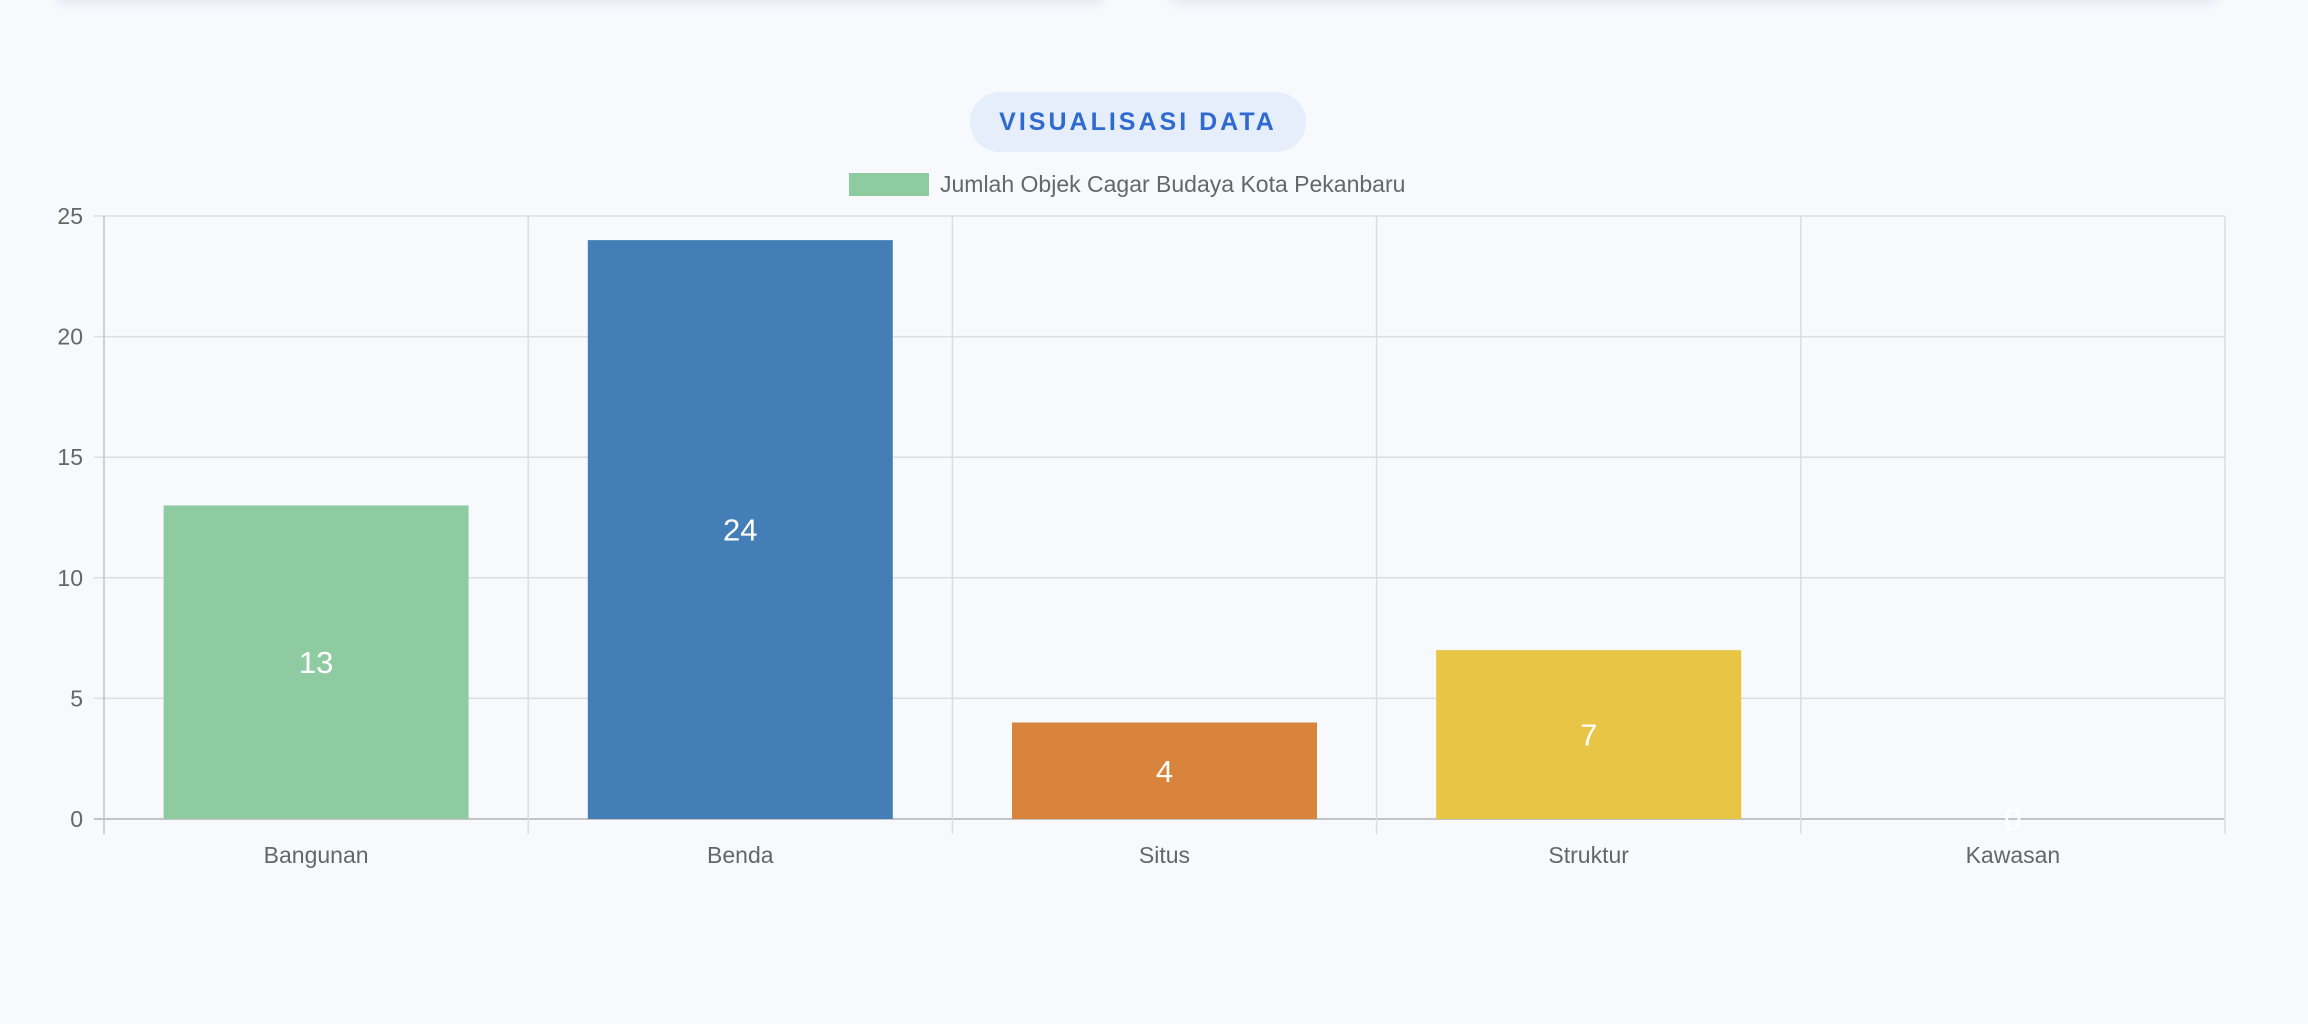  What do you see at coordinates (2013, 855) in the screenshot?
I see `x-tick-label: Kawasan` at bounding box center [2013, 855].